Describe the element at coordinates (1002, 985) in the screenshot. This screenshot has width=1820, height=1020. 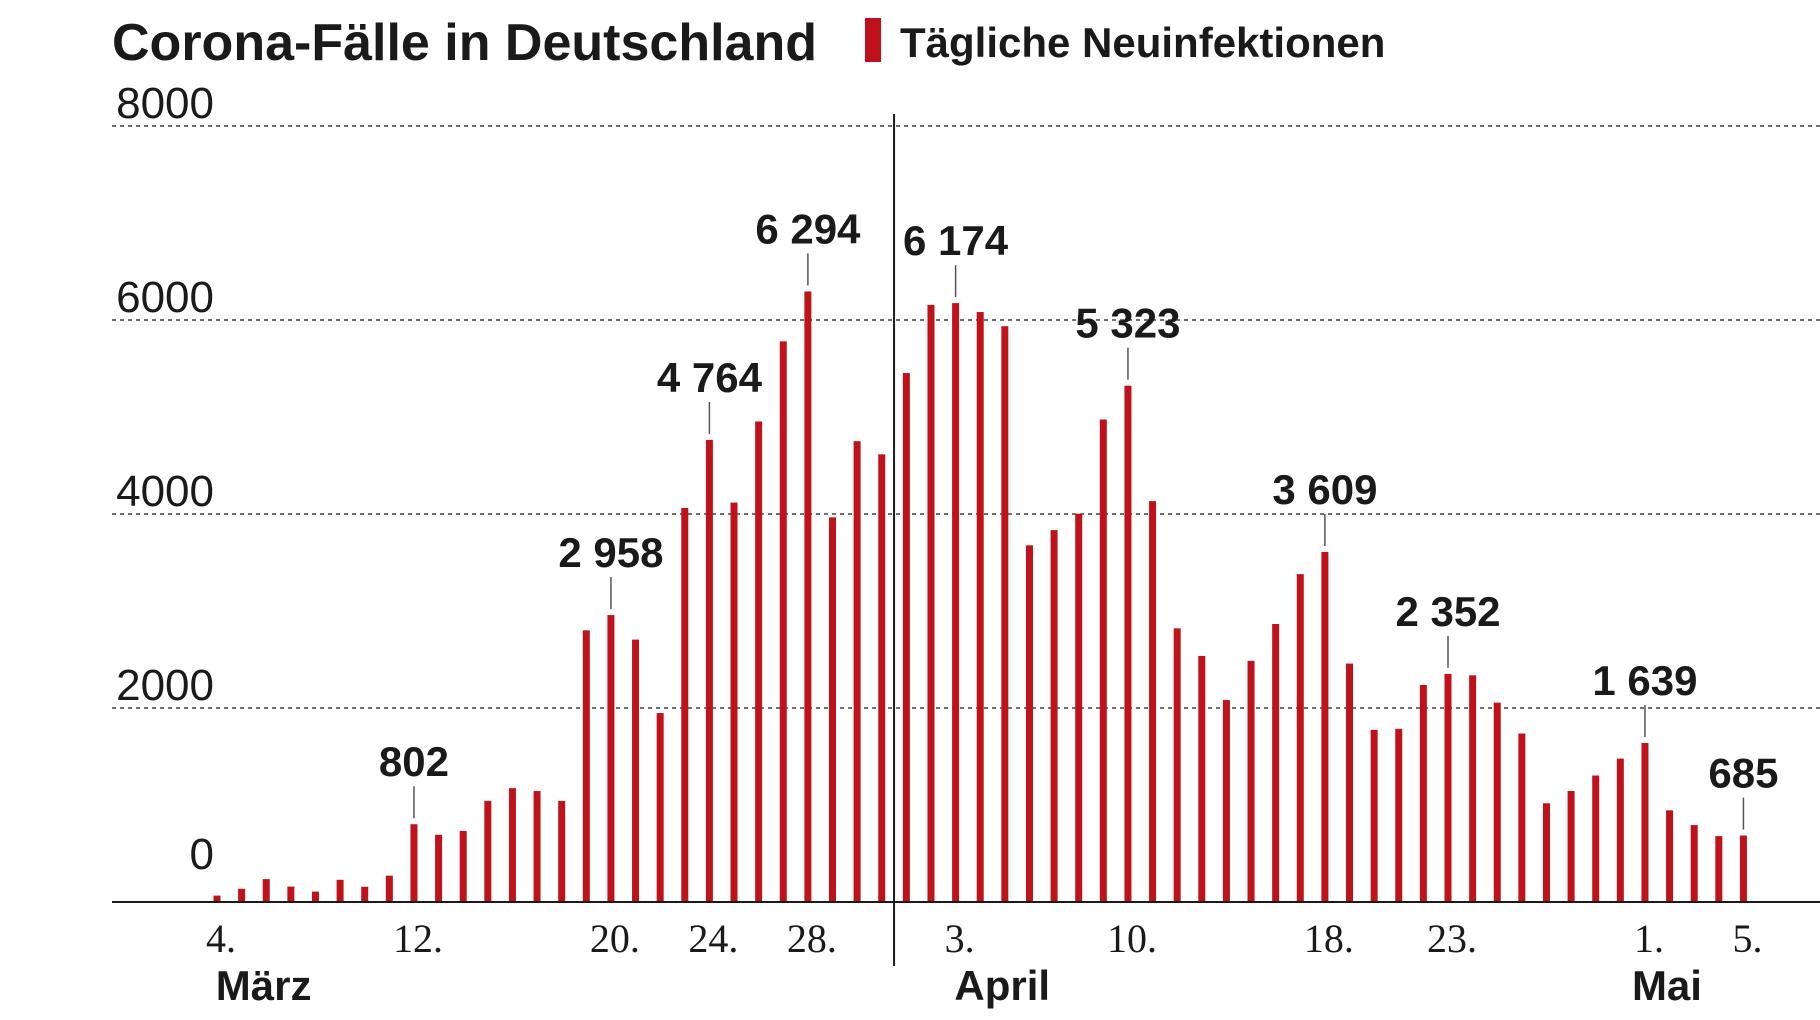
I see `month-label: April` at that location.